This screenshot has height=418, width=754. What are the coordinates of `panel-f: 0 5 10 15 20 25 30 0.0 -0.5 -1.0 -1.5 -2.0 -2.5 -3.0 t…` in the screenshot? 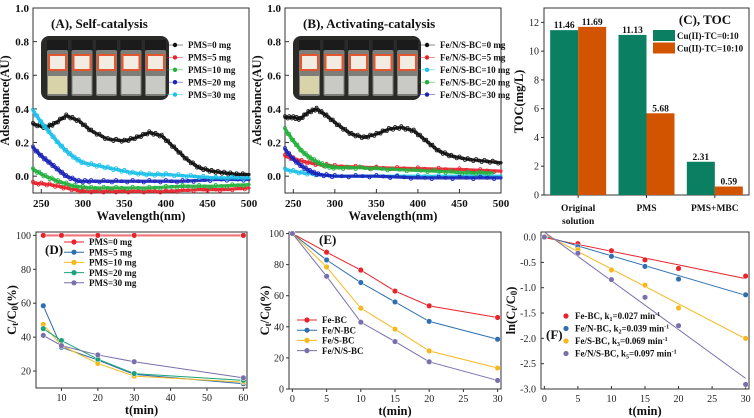 It's located at (627, 324).